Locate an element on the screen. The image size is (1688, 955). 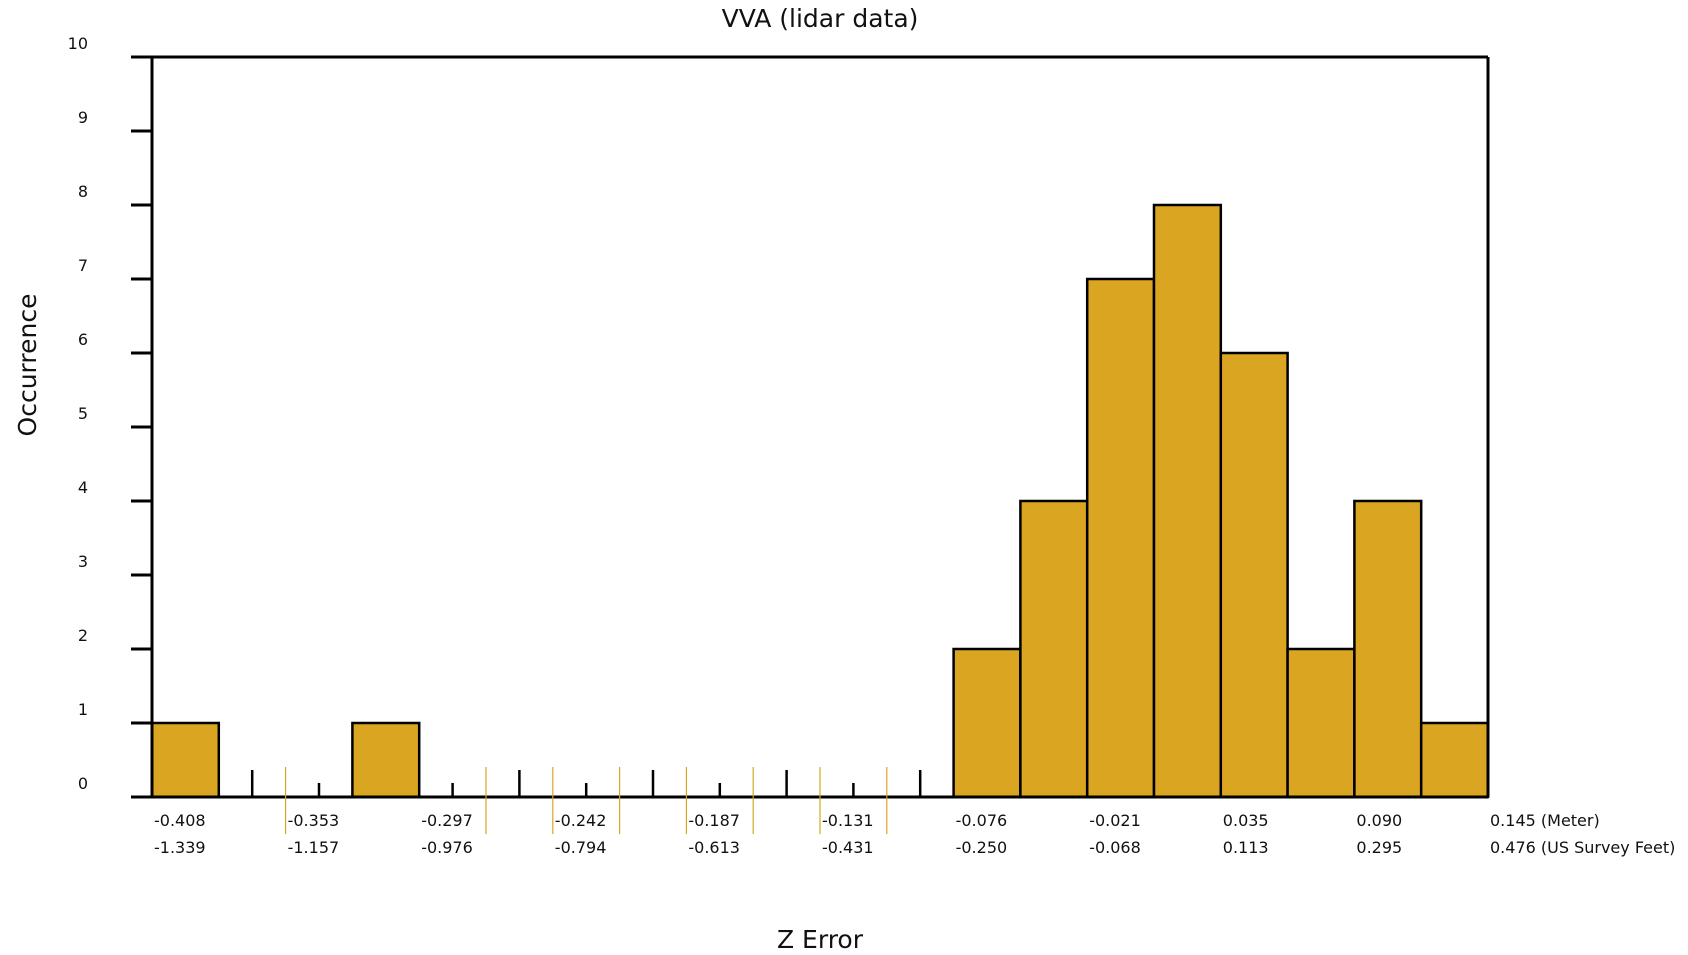
x-tick-label-meter: -0.353 is located at coordinates (314, 820).